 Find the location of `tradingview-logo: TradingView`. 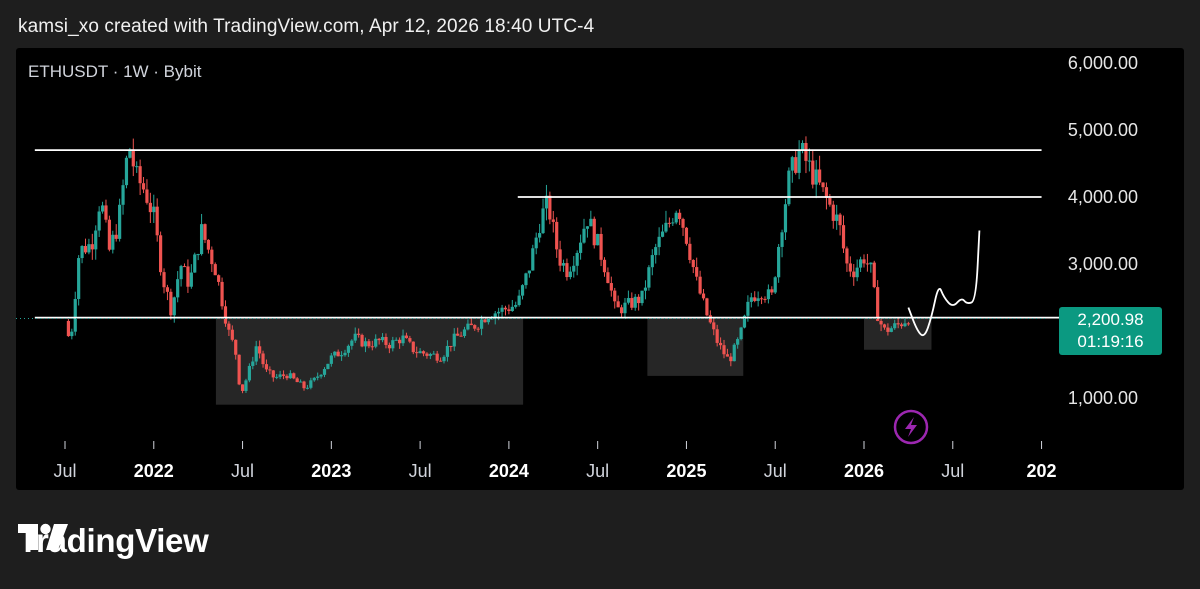

tradingview-logo: TradingView is located at coordinates (113, 541).